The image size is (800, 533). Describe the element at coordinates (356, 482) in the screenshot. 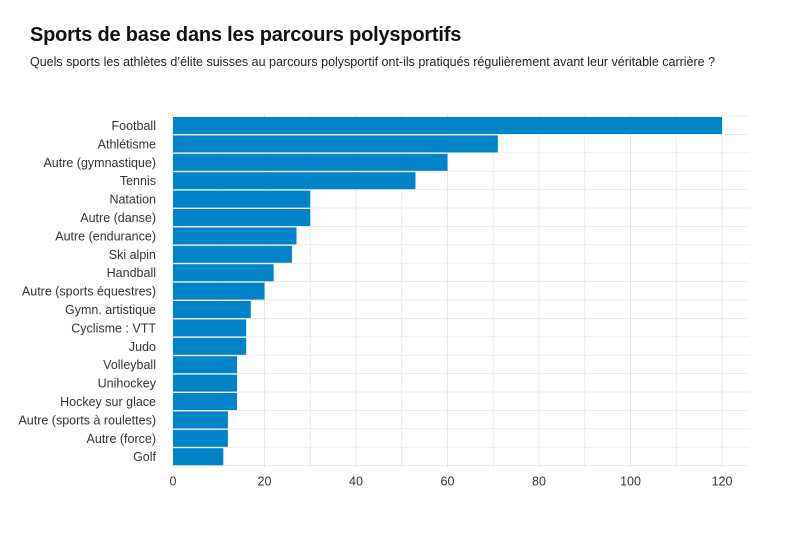

I see `x-tick-label: 40` at that location.